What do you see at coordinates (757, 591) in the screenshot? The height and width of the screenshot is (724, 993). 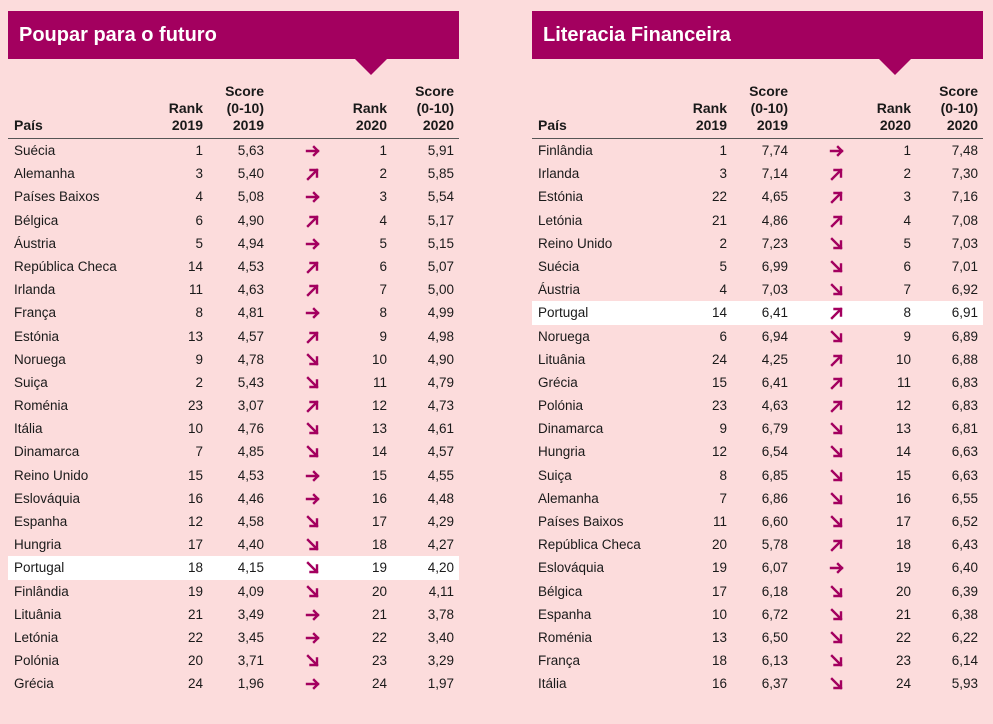 I see `table-row: Bélgica 17 6,18 20 6,39` at bounding box center [757, 591].